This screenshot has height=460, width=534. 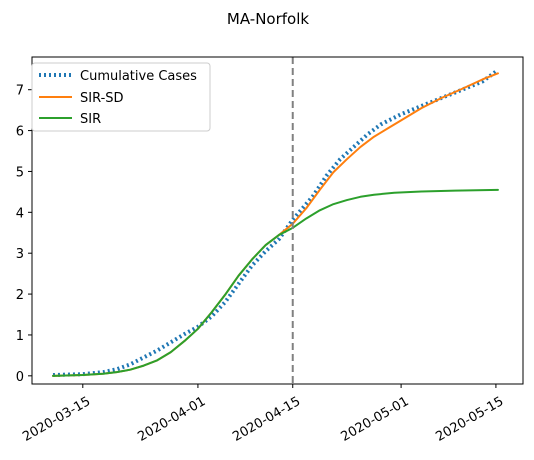 I want to click on y-tick-label: 6, so click(x=20, y=132).